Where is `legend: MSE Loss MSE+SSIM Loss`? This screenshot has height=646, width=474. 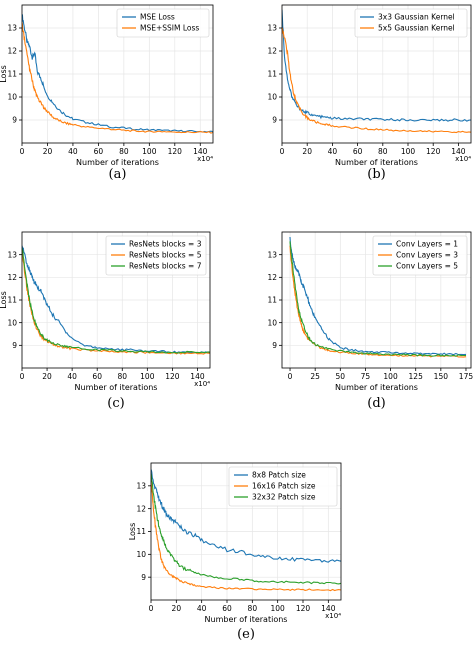 legend: MSE Loss MSE+SSIM Loss is located at coordinates (163, 23).